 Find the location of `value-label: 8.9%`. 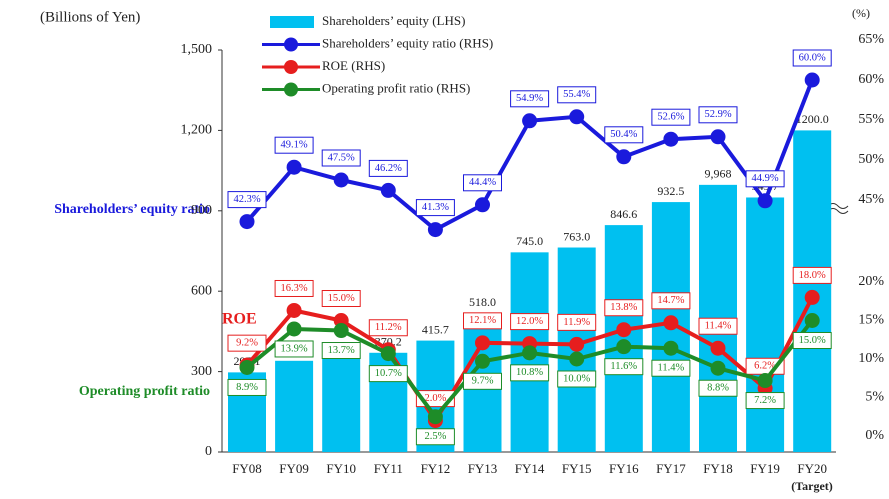

value-label: 8.9% is located at coordinates (247, 387).